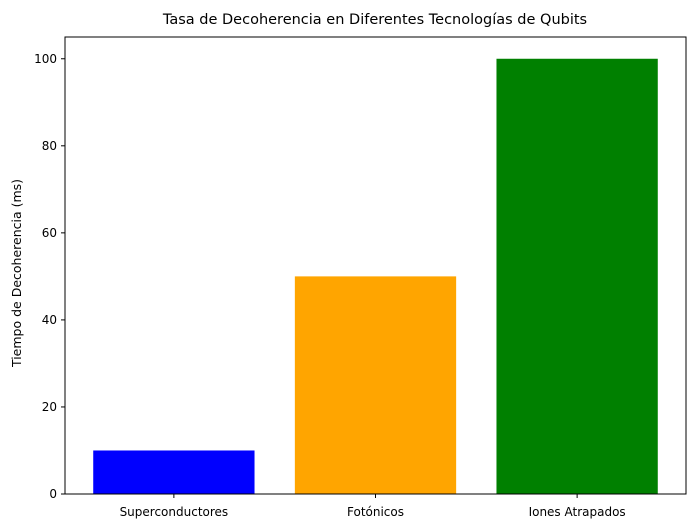 The width and height of the screenshot is (695, 528). I want to click on y-axis-ticks: 0 20 40 60 80 100, so click(49, 276).